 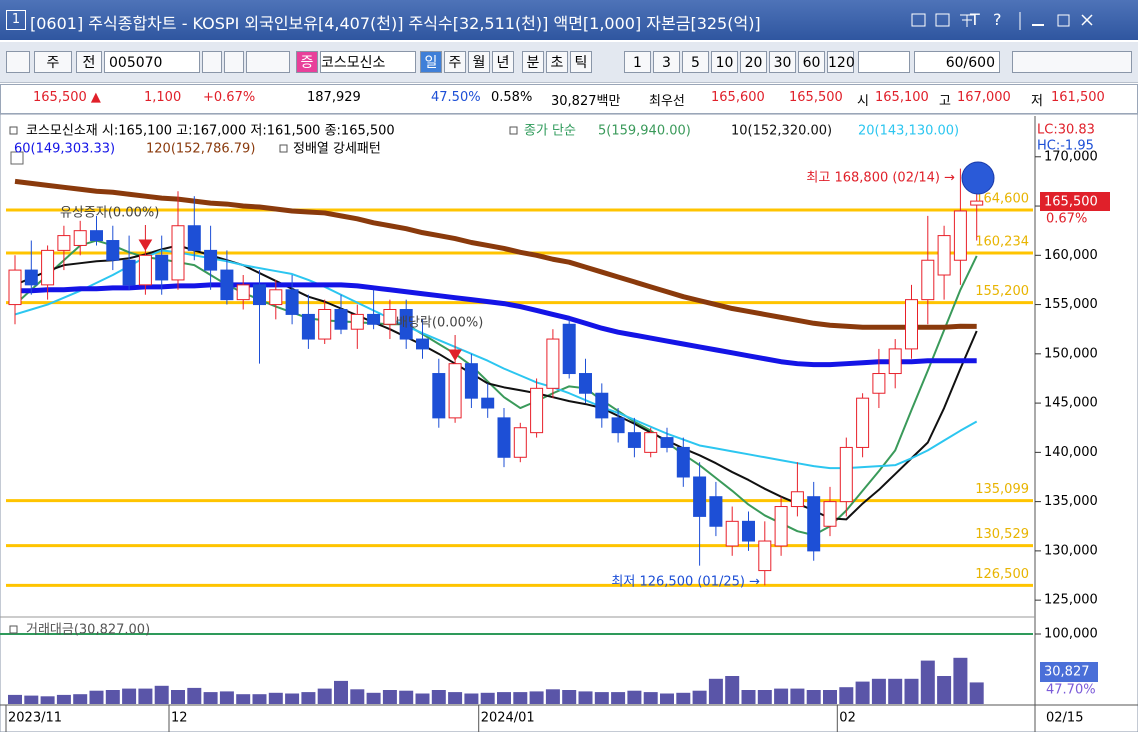 What do you see at coordinates (957, 62) in the screenshot?
I see `count-input: 60/600` at bounding box center [957, 62].